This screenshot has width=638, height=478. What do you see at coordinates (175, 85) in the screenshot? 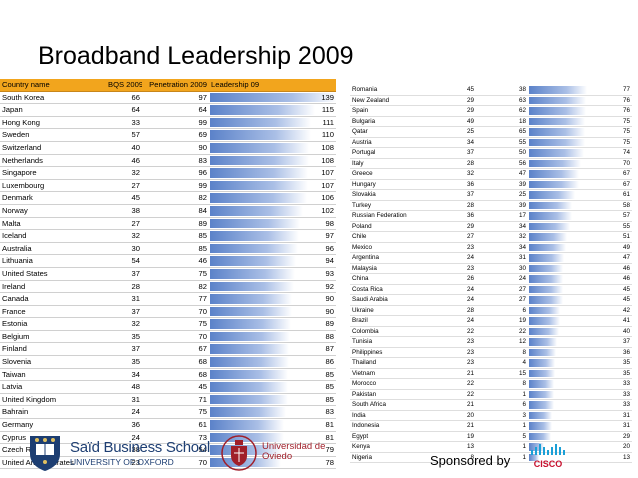
I see `header-penetration: Penetration 2009` at bounding box center [175, 85].